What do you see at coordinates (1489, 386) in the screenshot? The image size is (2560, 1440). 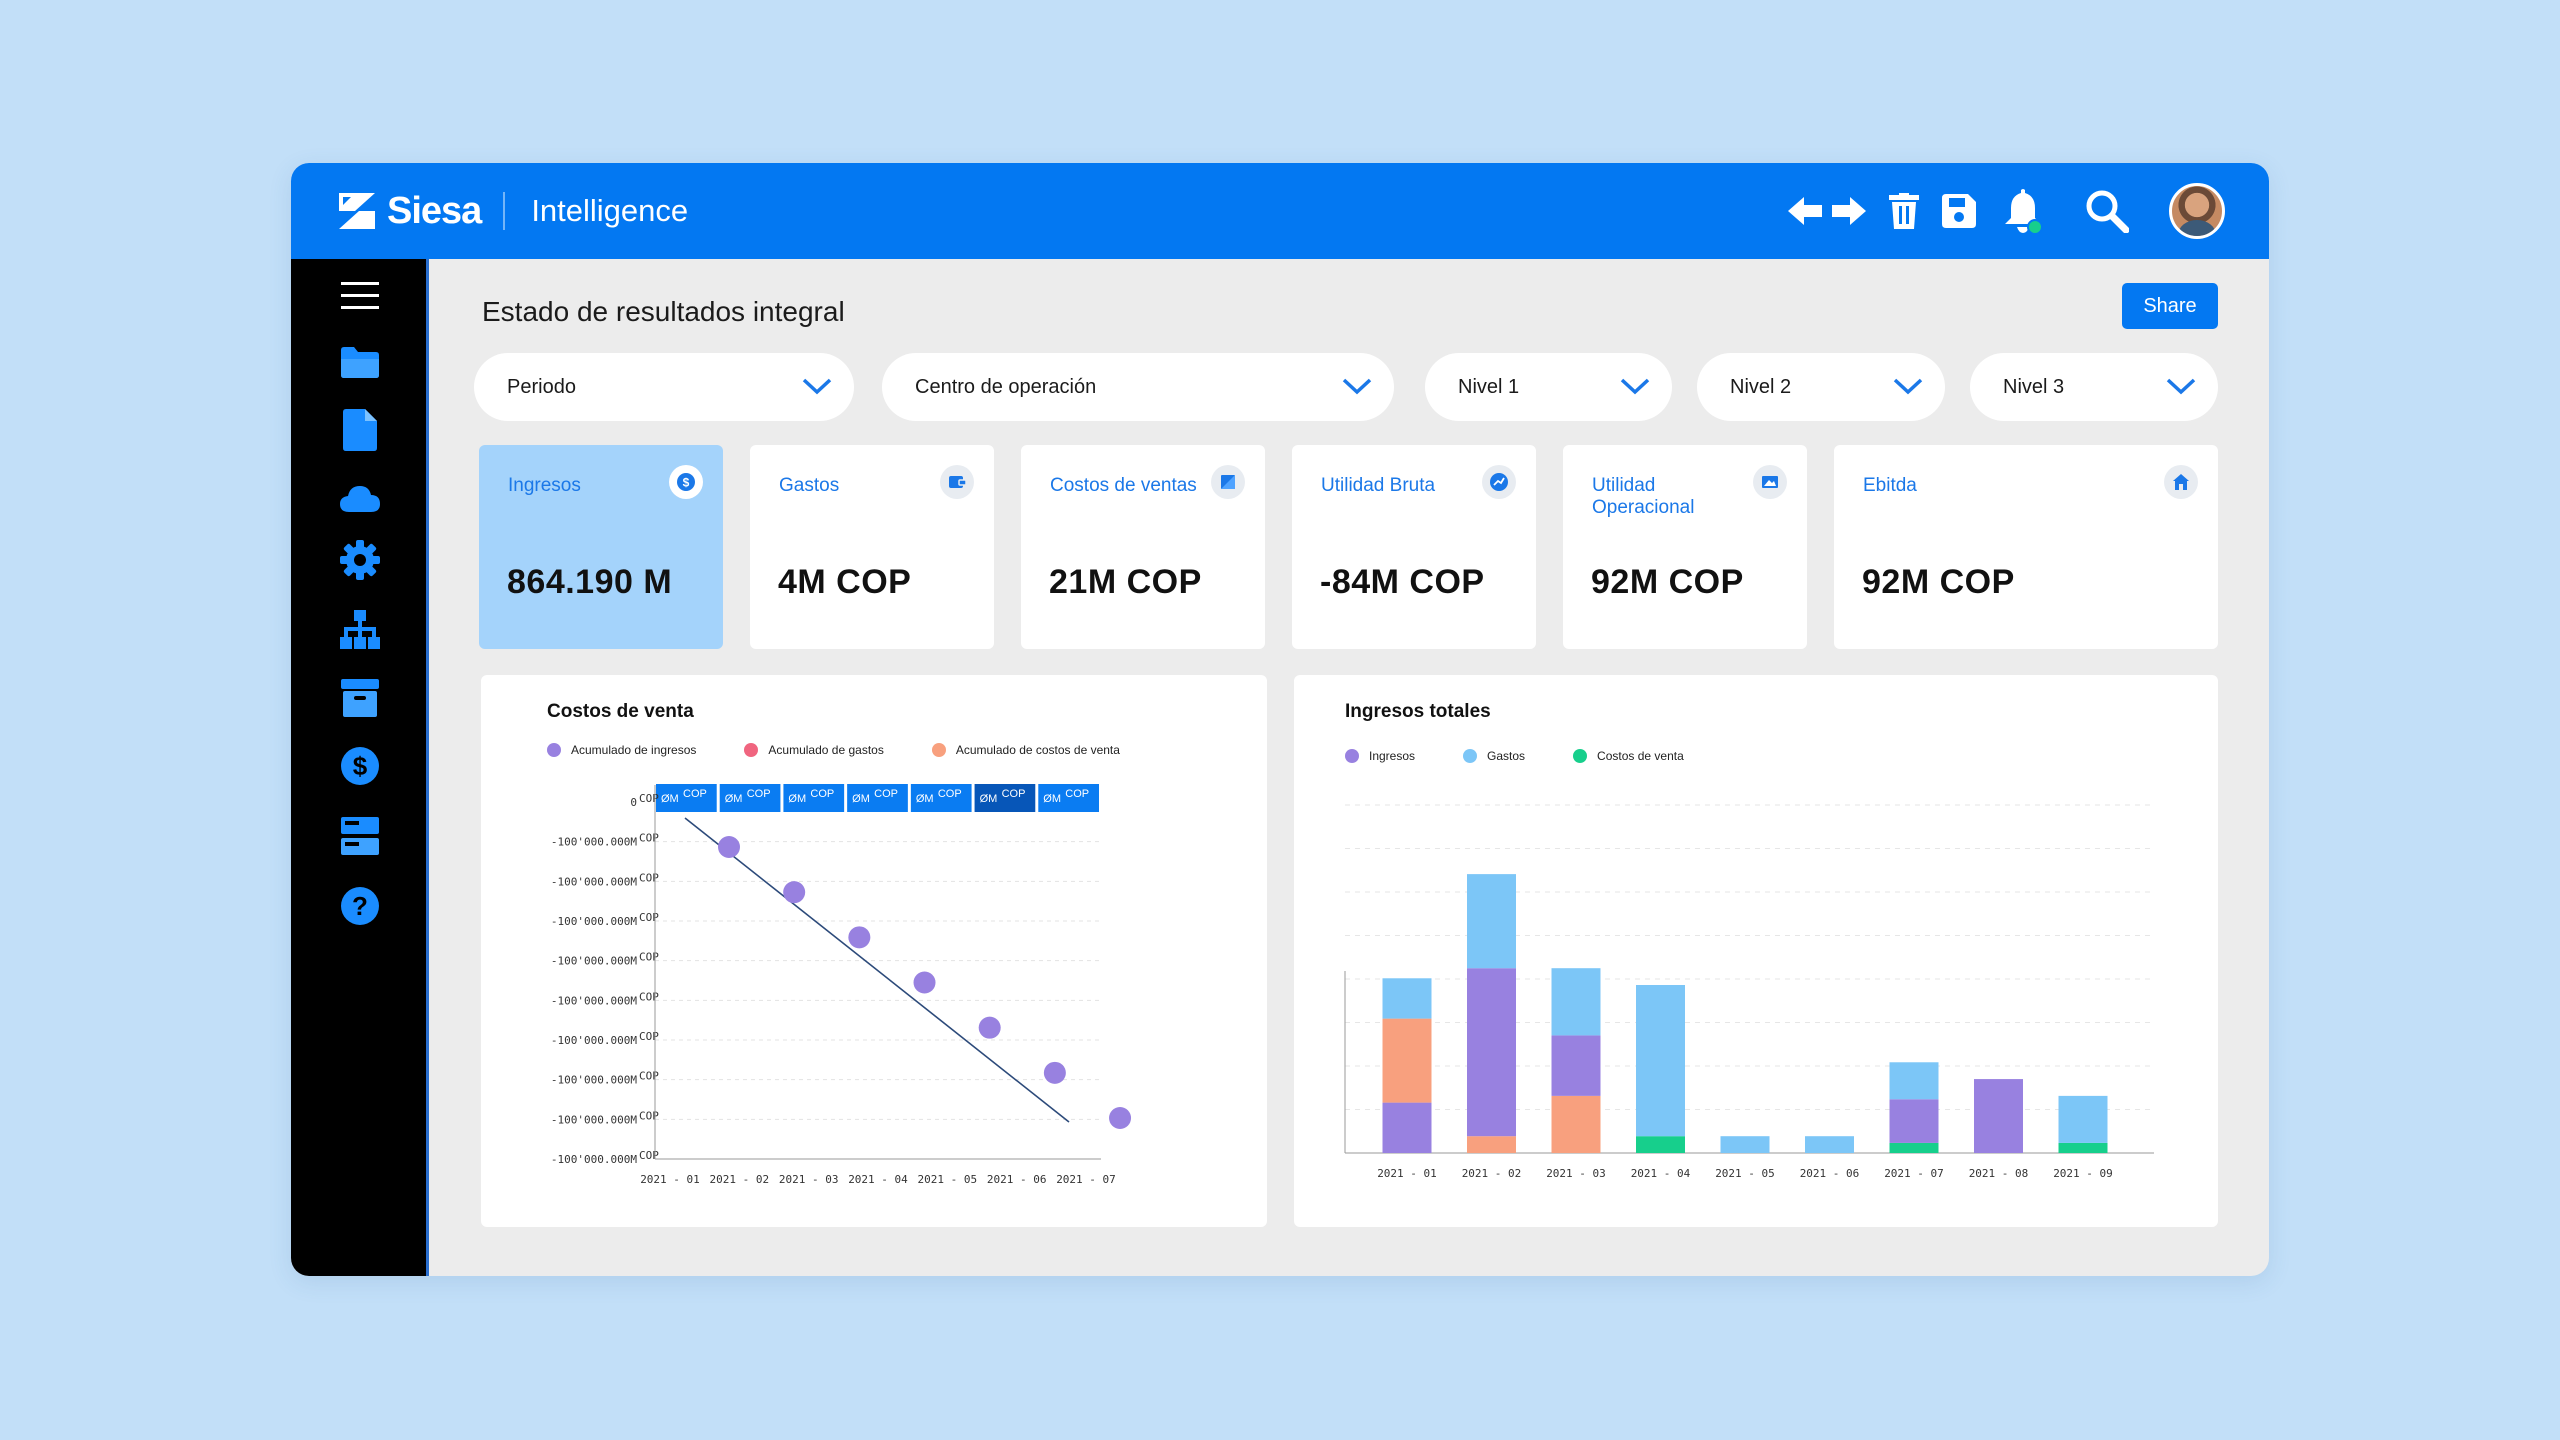 I see `filter-label: Nivel 1` at bounding box center [1489, 386].